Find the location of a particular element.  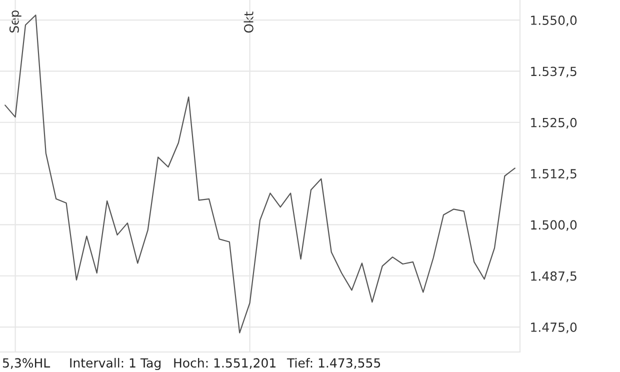

text: Tief: 1.473,555 is located at coordinates (333, 363).